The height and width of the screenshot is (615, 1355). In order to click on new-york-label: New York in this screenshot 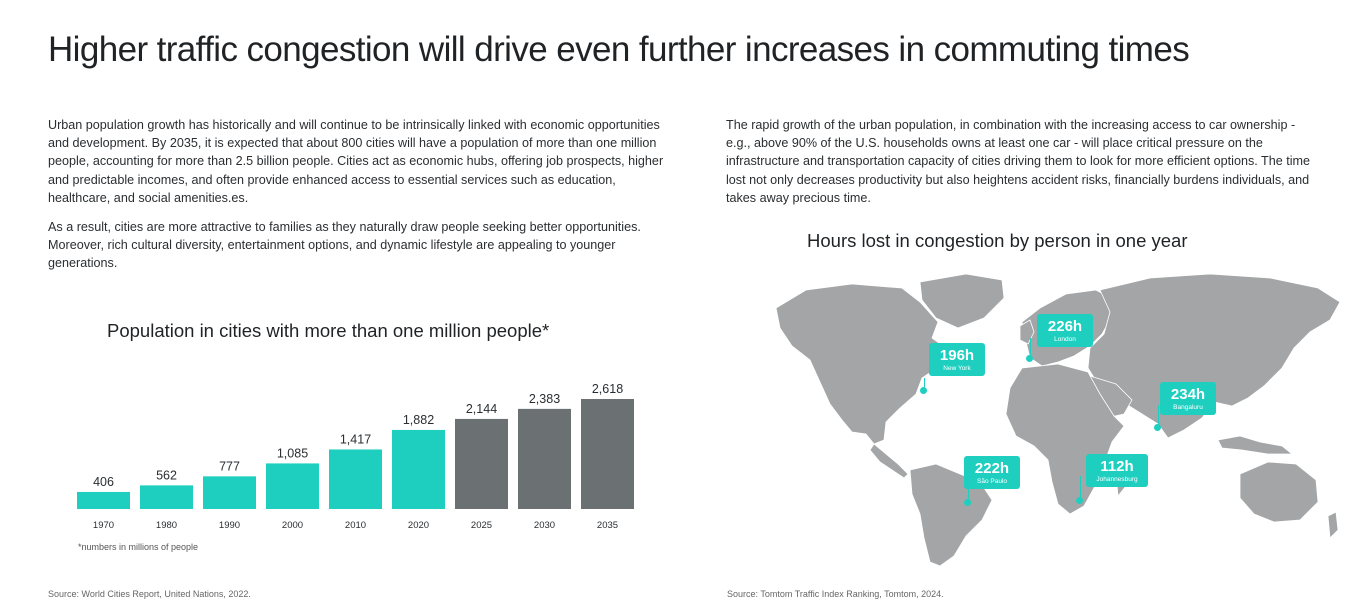, I will do `click(957, 368)`.